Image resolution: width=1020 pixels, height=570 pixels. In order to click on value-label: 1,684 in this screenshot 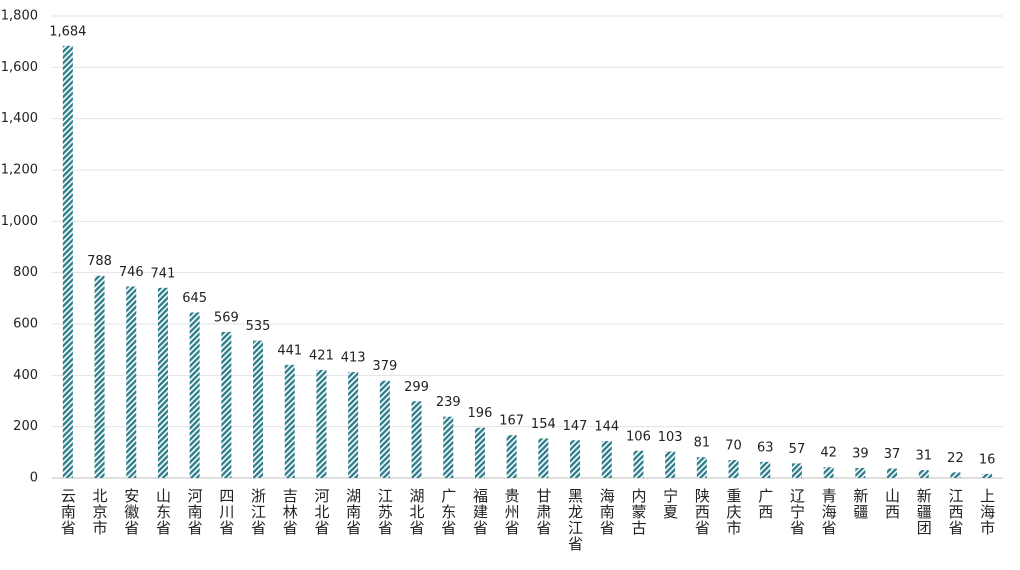, I will do `click(67, 31)`.